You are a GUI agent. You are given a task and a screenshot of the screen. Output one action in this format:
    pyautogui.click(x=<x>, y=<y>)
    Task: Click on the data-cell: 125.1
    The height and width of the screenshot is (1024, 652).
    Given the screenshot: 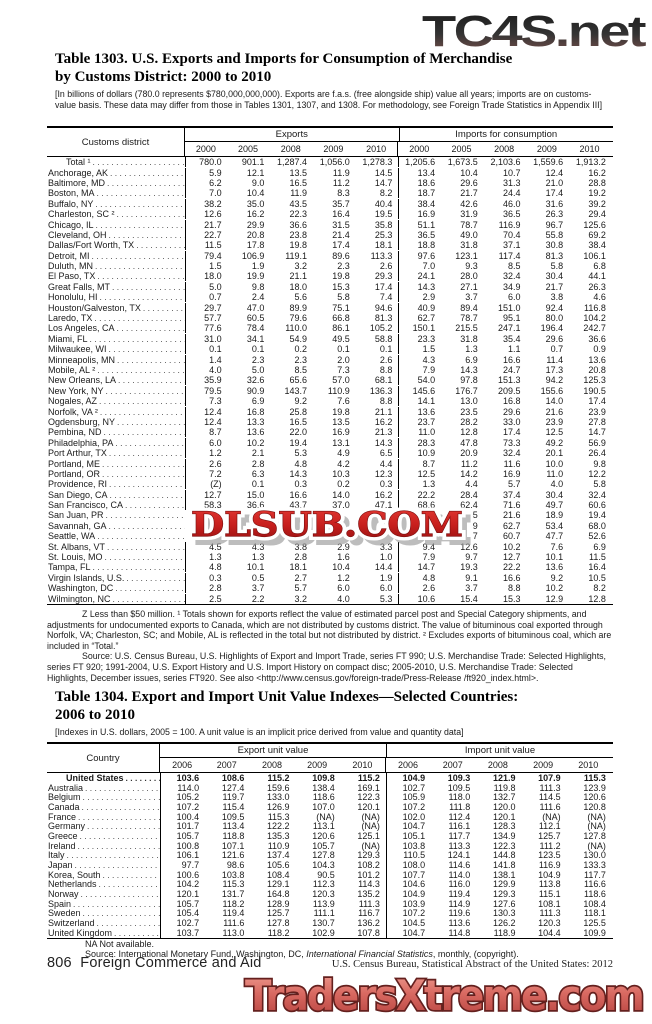 What is the action you would take?
    pyautogui.click(x=368, y=835)
    